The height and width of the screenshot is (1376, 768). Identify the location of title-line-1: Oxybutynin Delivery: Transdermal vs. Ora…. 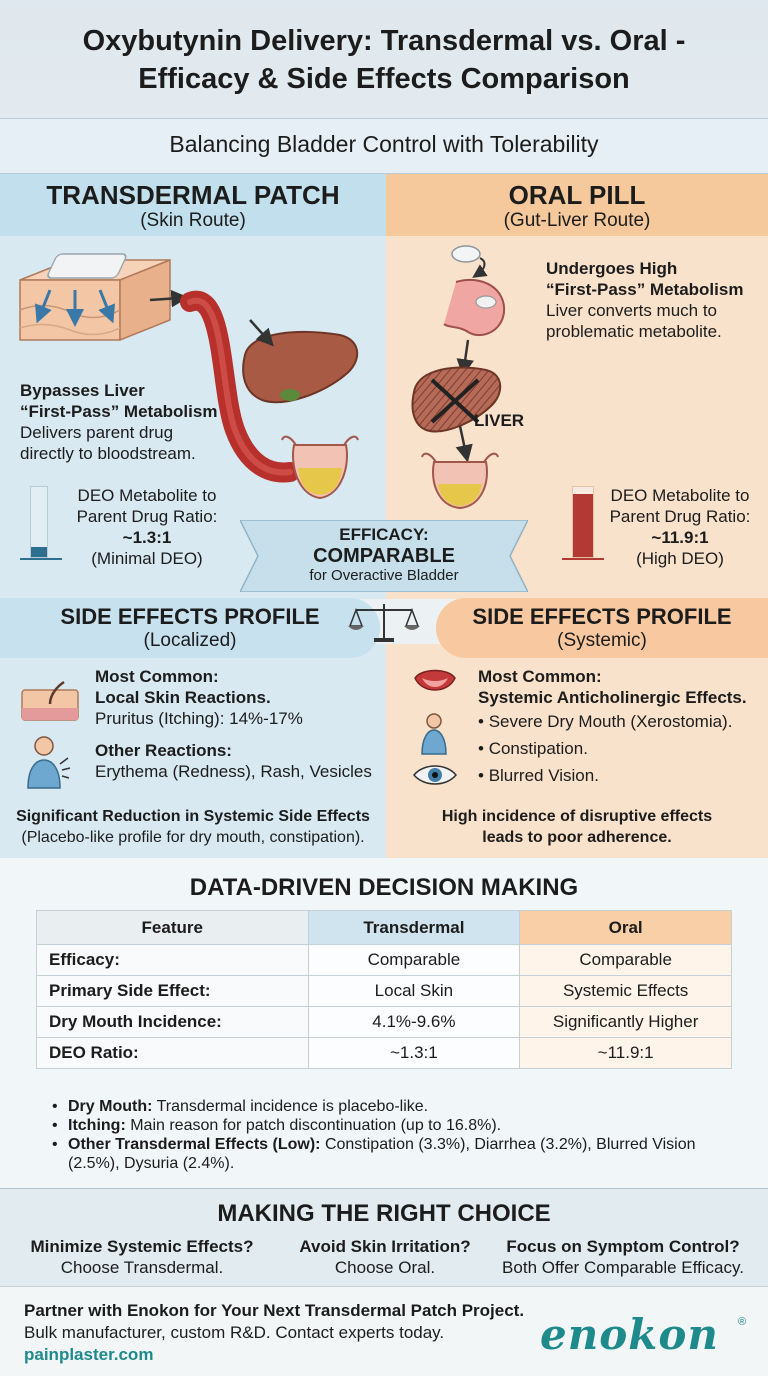
(384, 41).